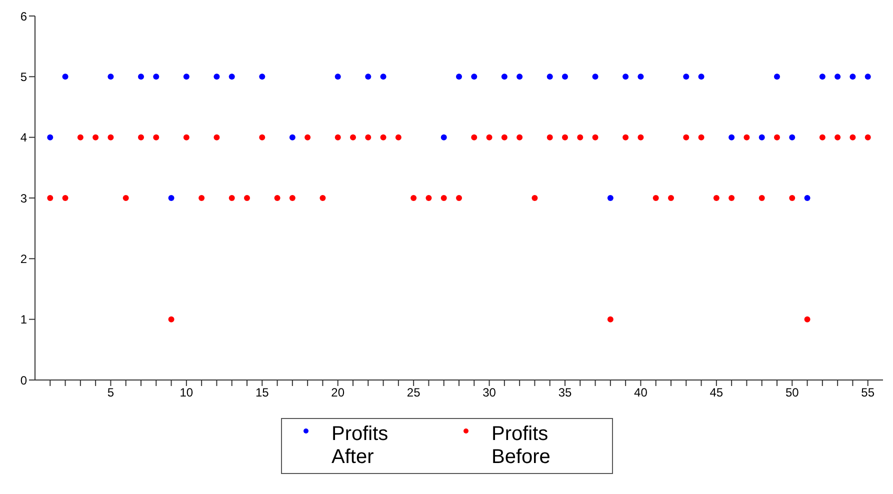 Image resolution: width=893 pixels, height=494 pixels. Describe the element at coordinates (24, 16) in the screenshot. I see `y-tick-label: 6` at that location.